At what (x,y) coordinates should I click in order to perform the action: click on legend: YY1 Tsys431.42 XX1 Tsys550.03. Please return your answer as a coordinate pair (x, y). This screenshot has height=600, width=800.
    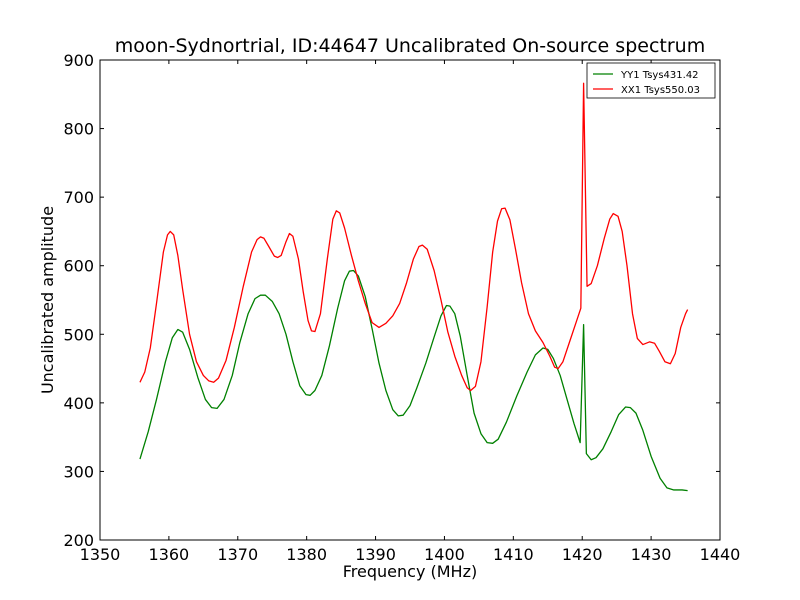
    Looking at the image, I should click on (651, 80).